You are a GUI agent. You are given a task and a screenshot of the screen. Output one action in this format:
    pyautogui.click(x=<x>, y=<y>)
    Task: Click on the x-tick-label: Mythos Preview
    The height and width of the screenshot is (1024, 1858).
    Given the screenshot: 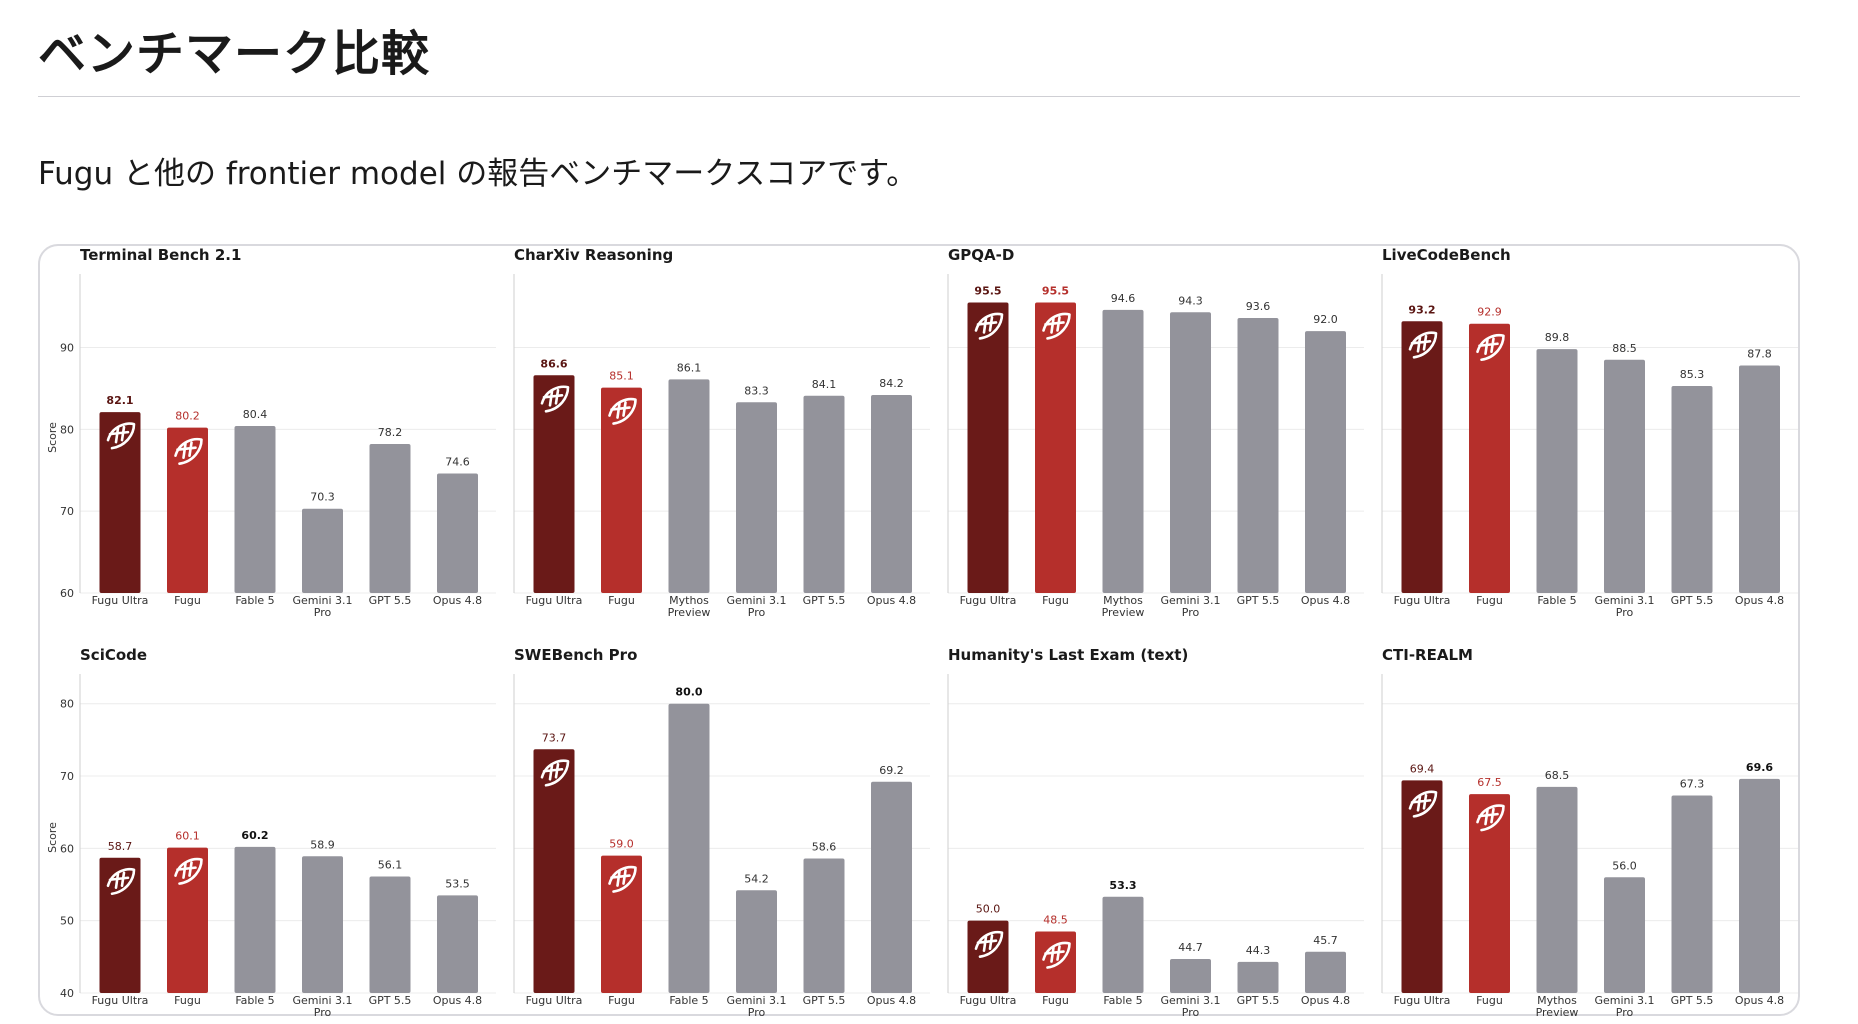 What is the action you would take?
    pyautogui.click(x=1123, y=606)
    